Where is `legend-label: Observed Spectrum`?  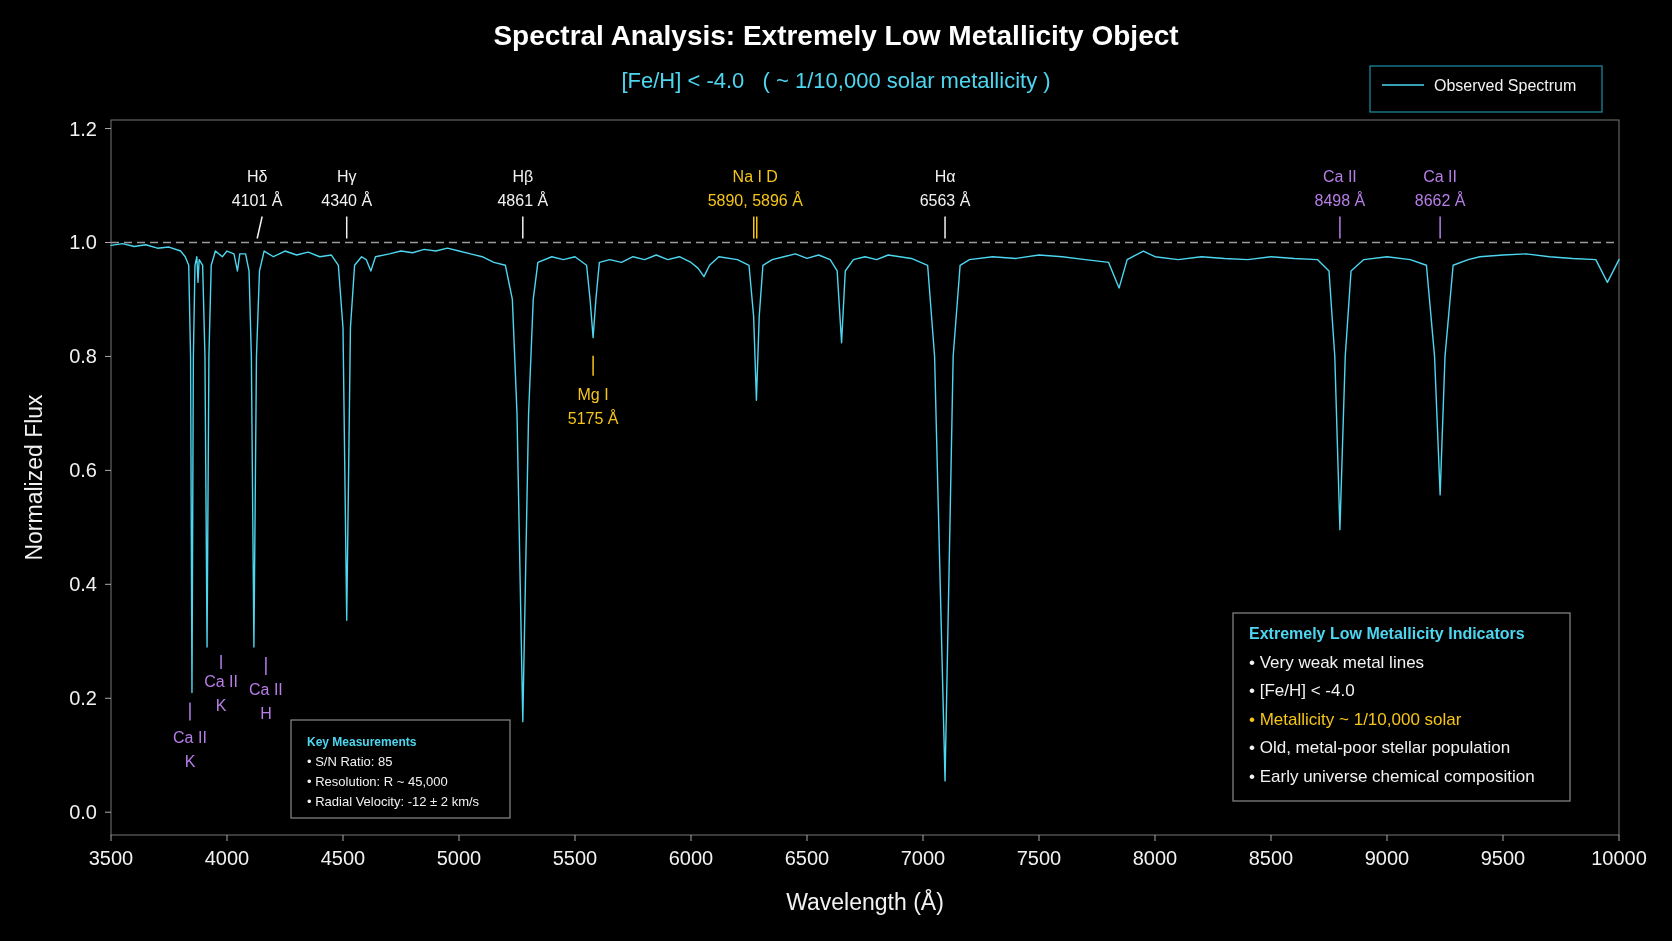 legend-label: Observed Spectrum is located at coordinates (1505, 85).